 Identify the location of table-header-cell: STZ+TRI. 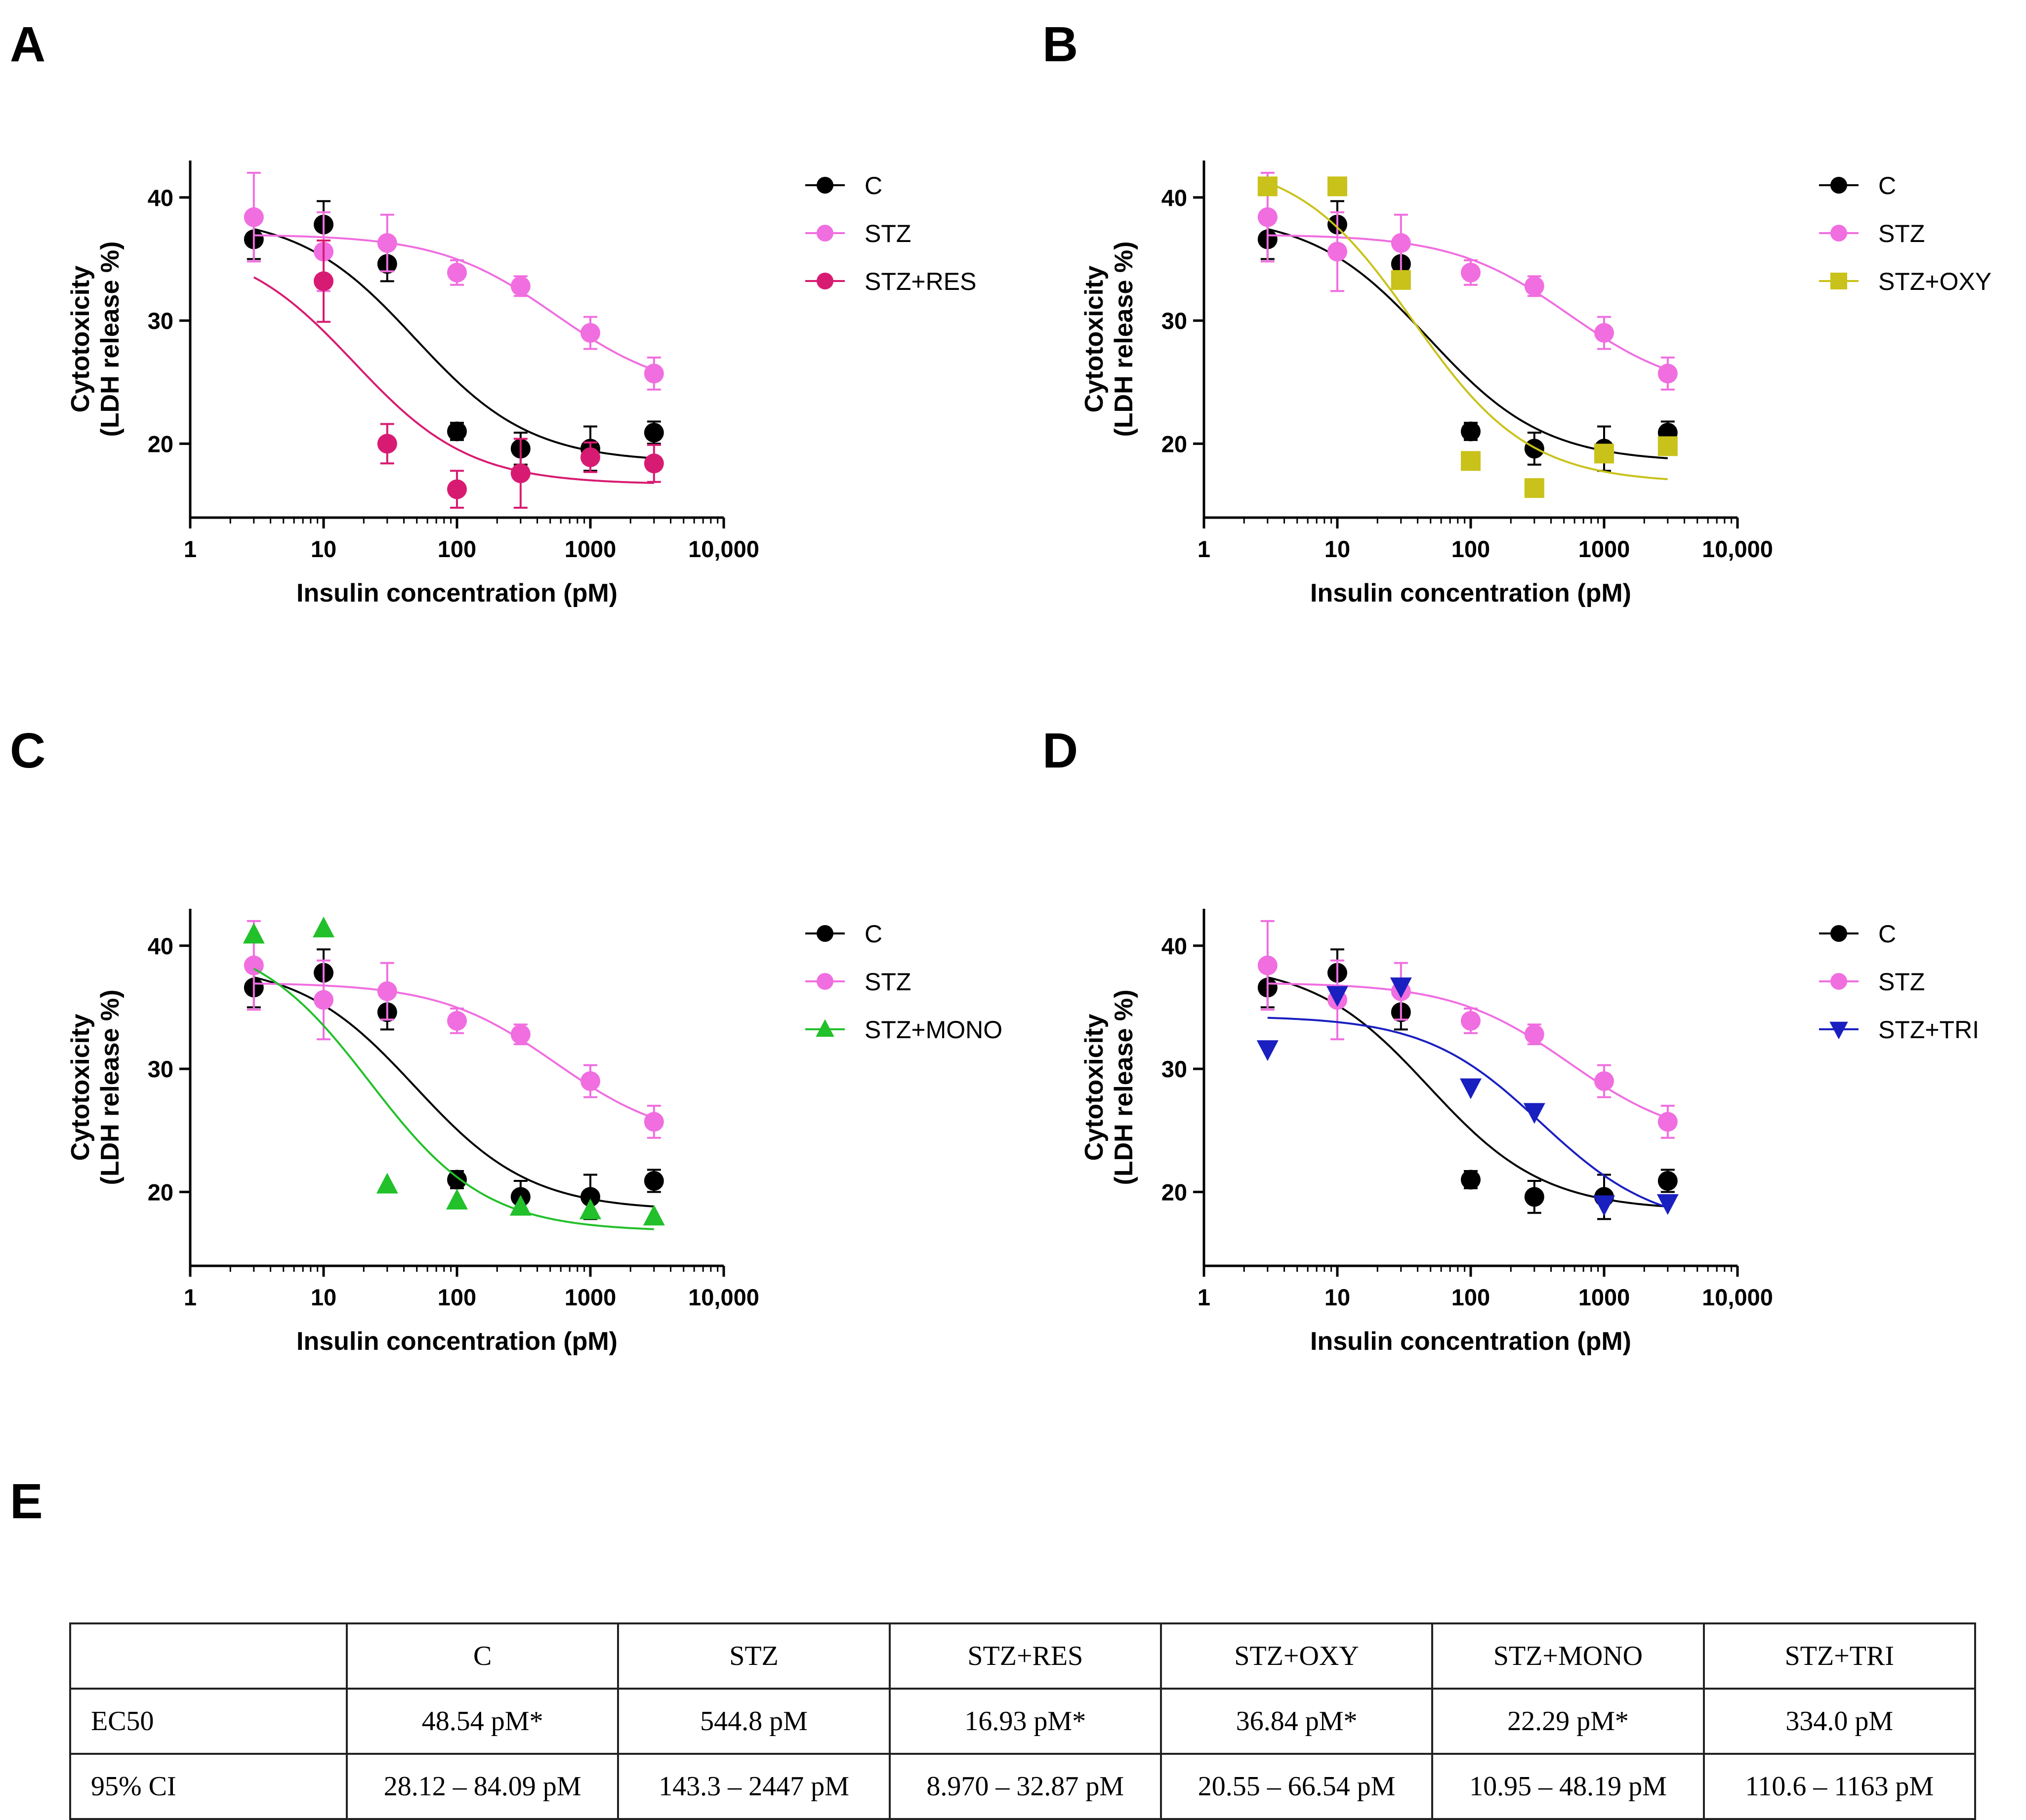
(1839, 1656).